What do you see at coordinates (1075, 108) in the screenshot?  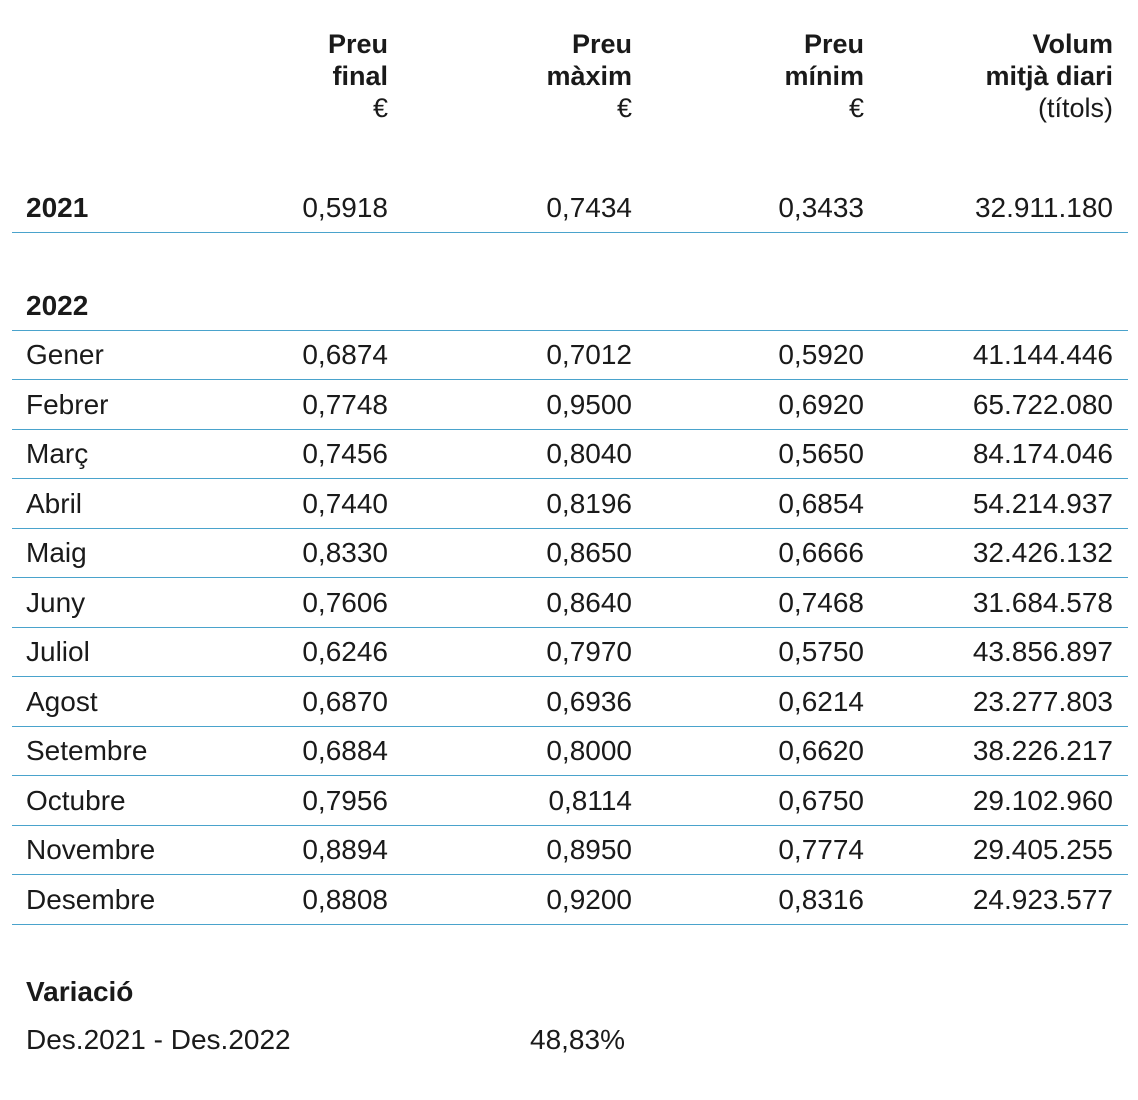 I see `header-volume-unit: (títols)` at bounding box center [1075, 108].